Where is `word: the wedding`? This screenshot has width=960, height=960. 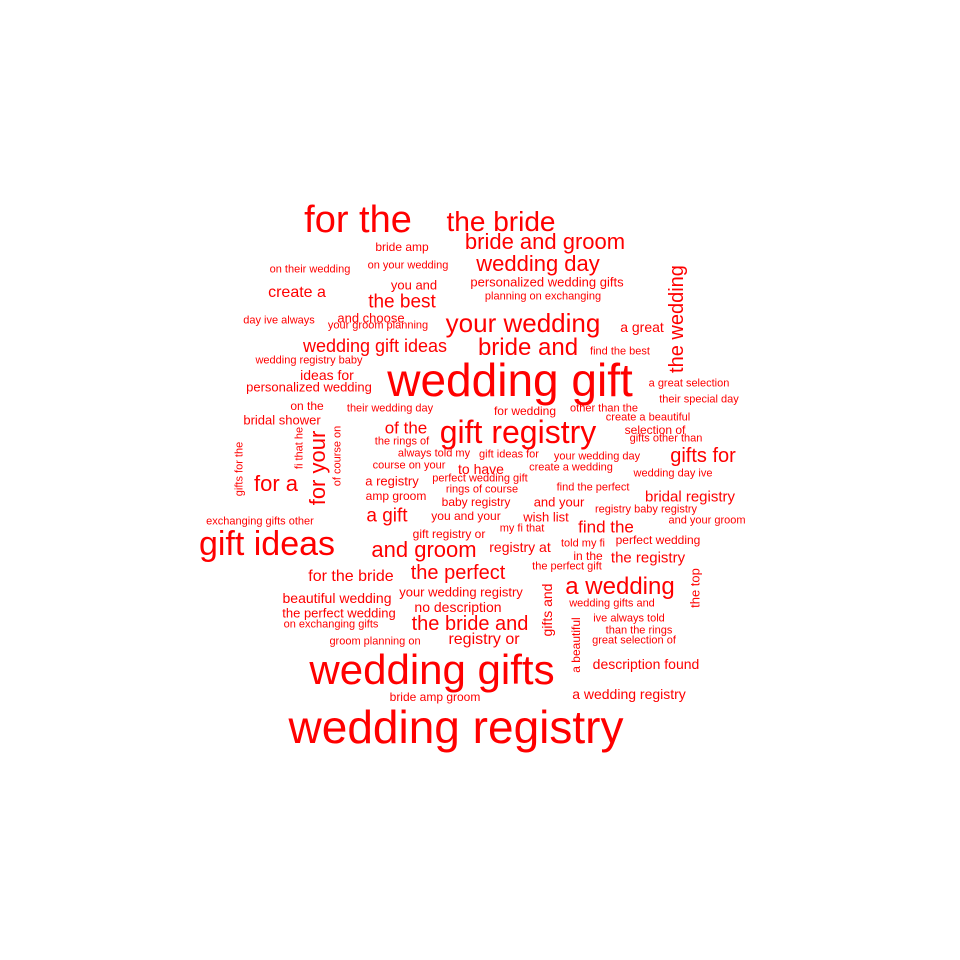
word: the wedding is located at coordinates (677, 319).